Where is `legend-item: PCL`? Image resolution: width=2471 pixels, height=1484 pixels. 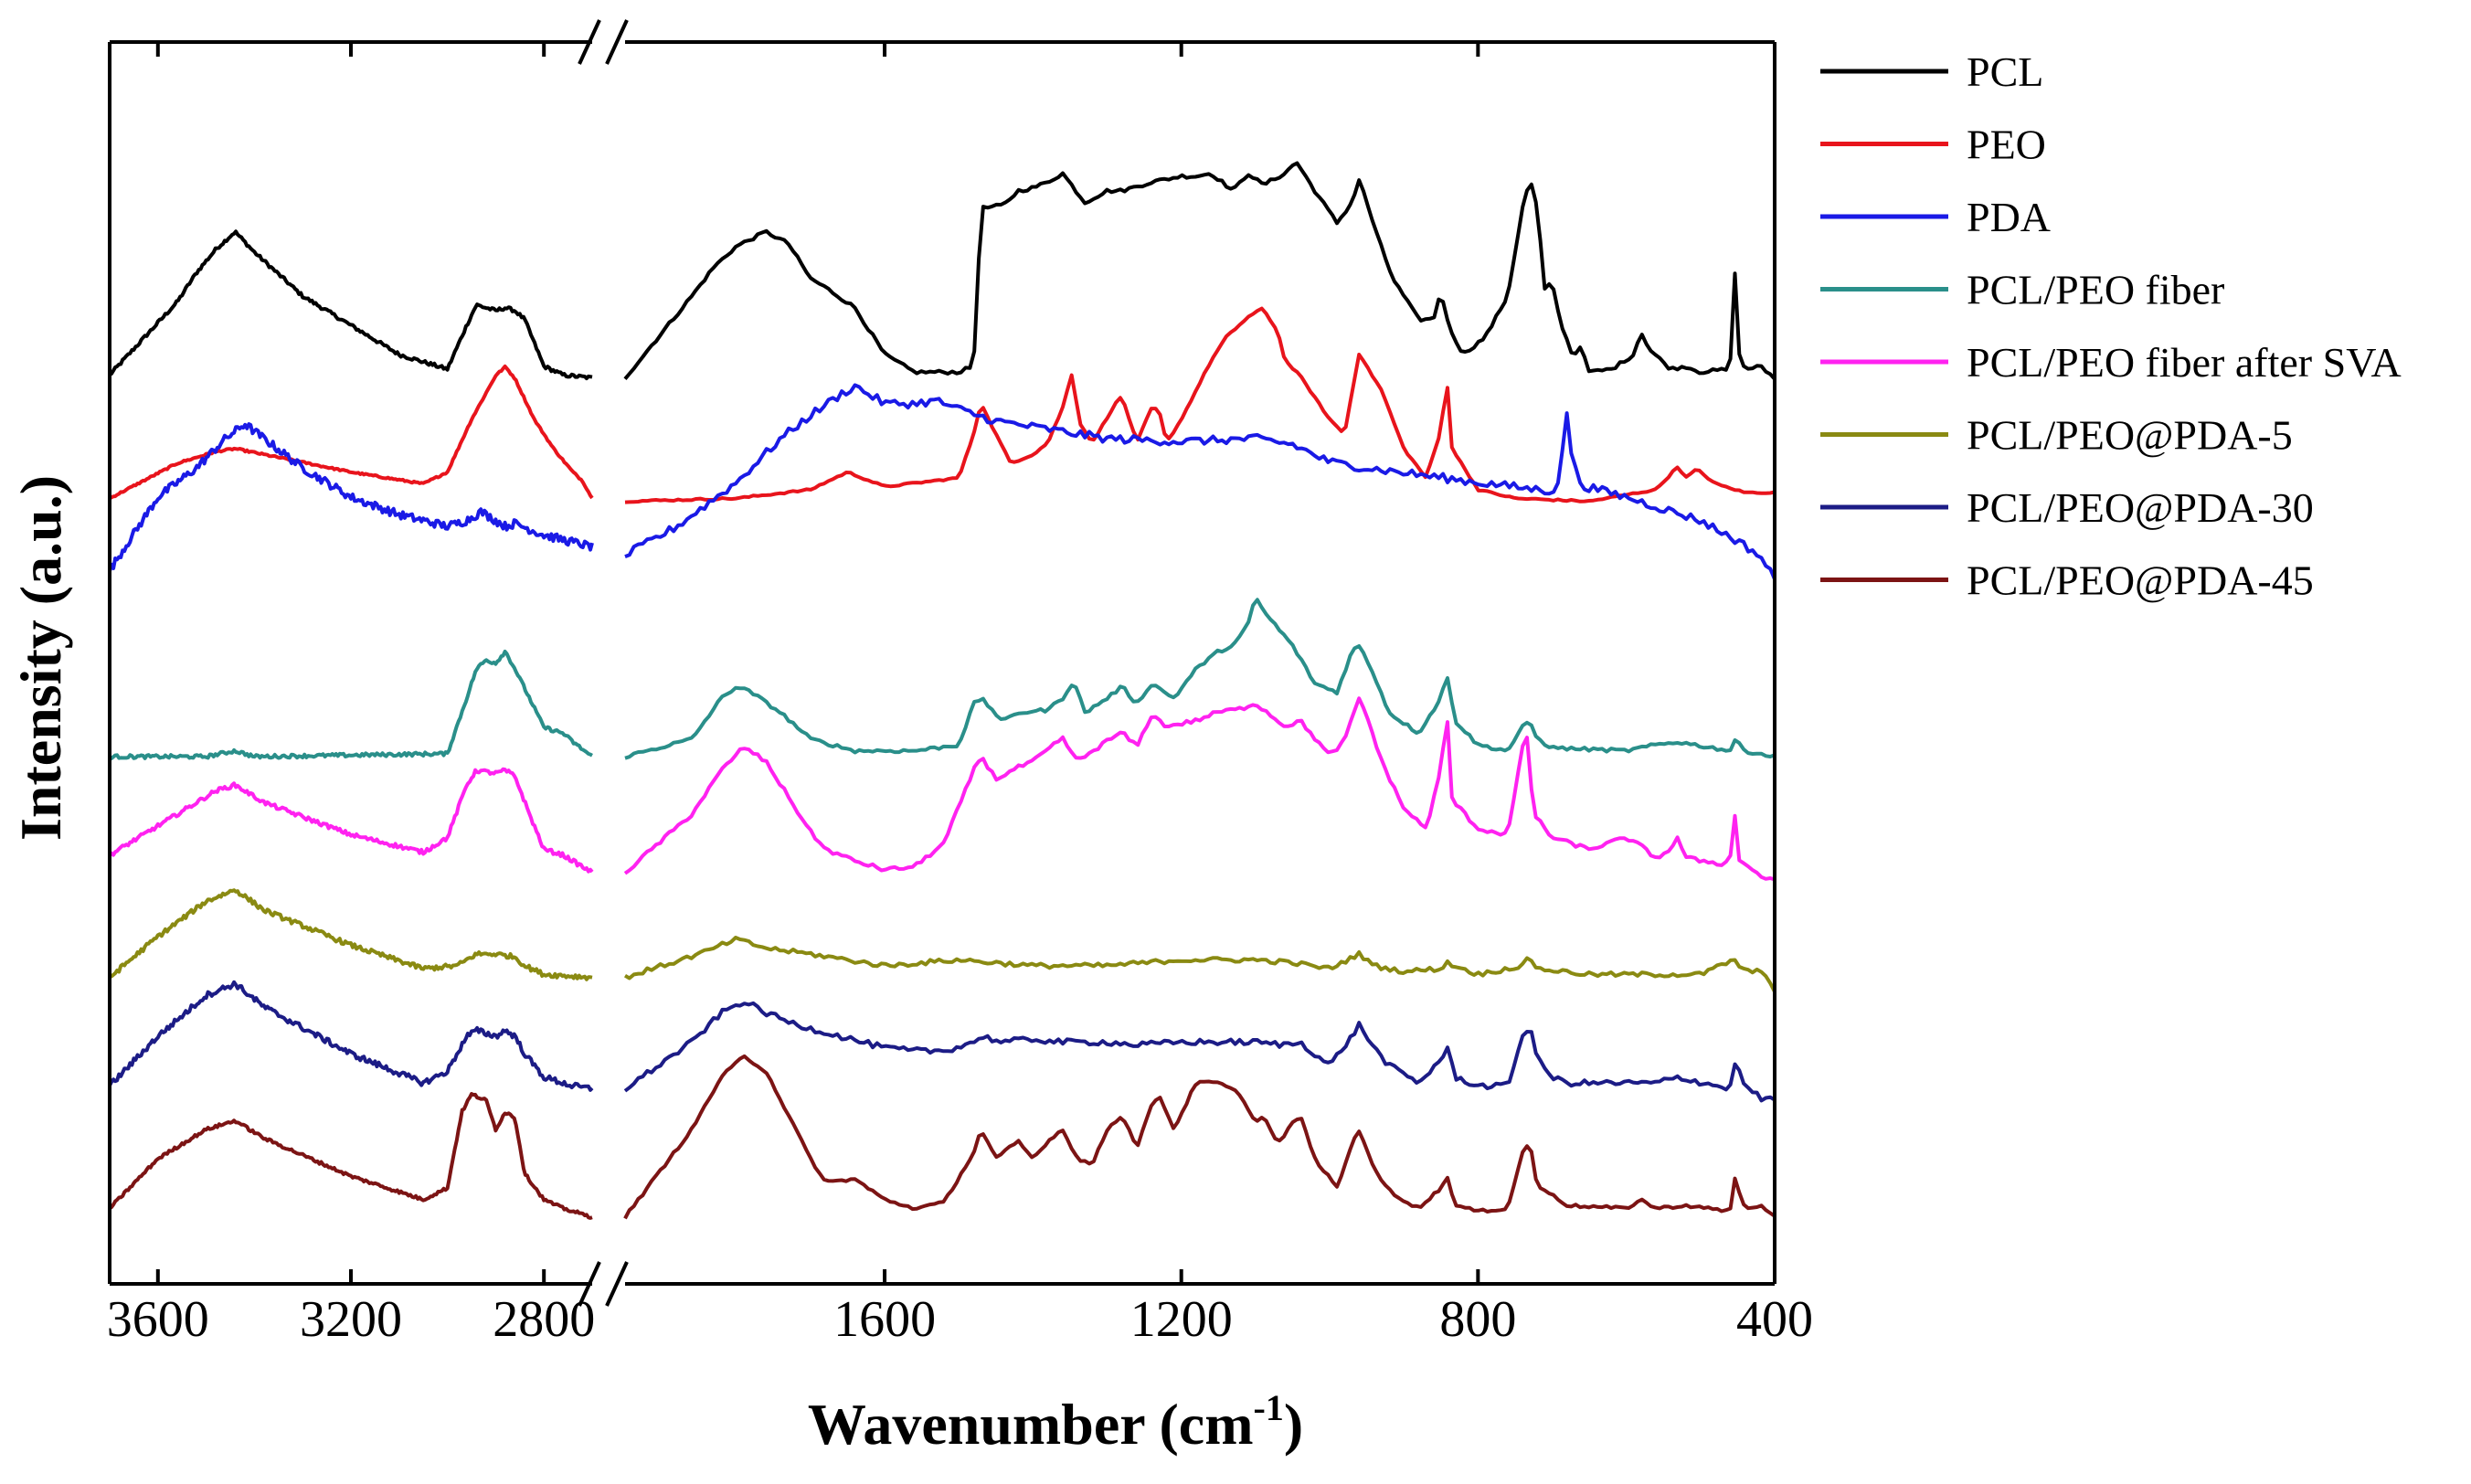
legend-item: PCL is located at coordinates (1931, 71).